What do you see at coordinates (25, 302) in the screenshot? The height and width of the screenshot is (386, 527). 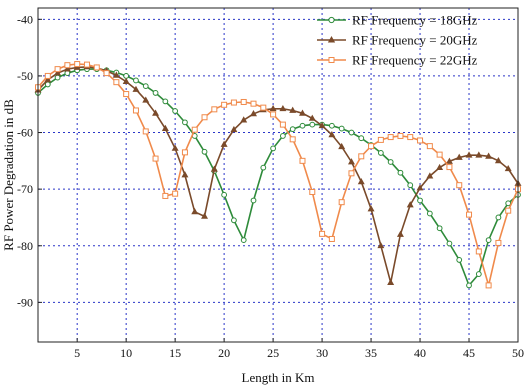 I see `y-tick-label: -90` at bounding box center [25, 302].